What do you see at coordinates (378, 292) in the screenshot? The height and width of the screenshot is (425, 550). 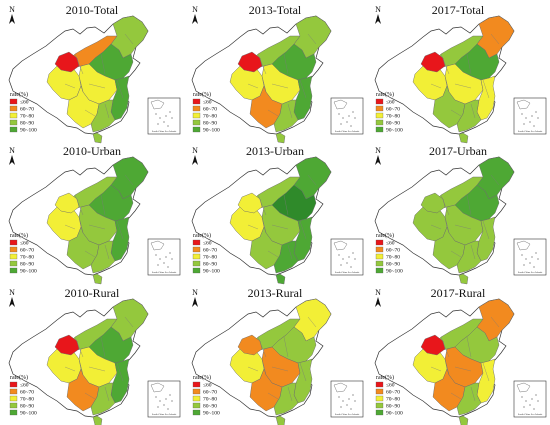 I see `north-label: N` at bounding box center [378, 292].